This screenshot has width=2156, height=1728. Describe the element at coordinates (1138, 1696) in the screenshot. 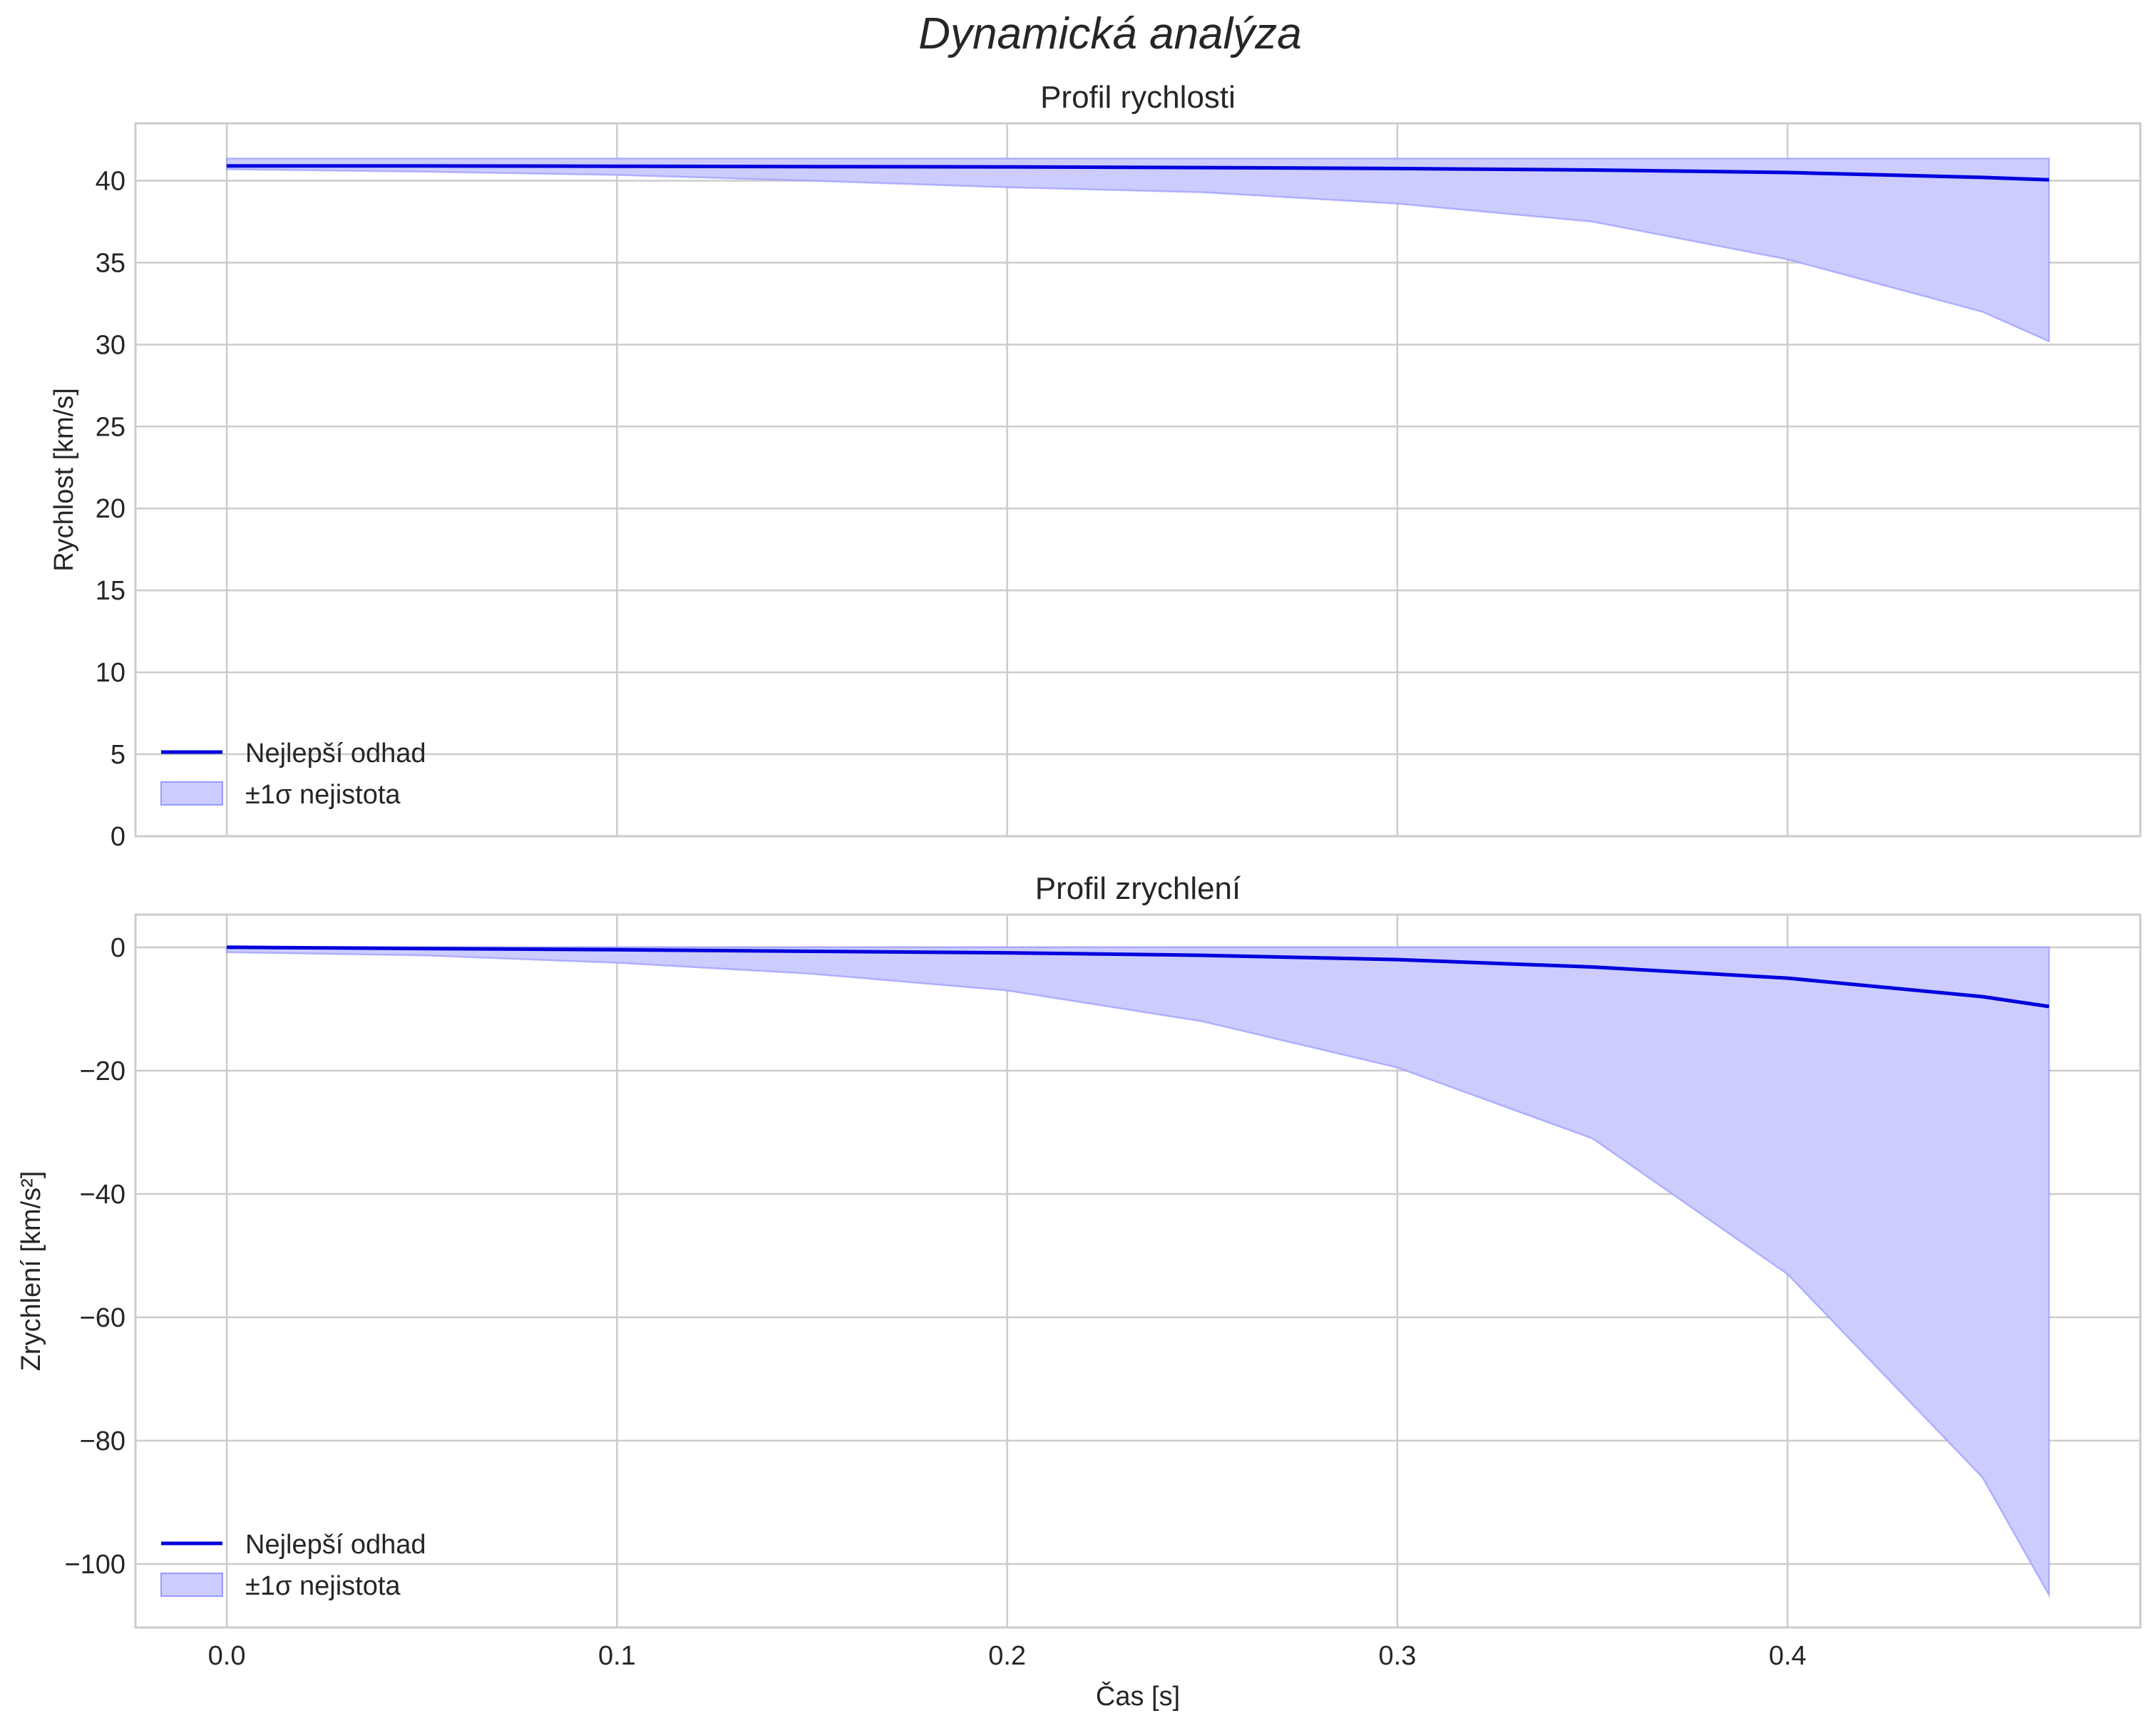

I see `time-x-axis-label: Čas [s]` at that location.